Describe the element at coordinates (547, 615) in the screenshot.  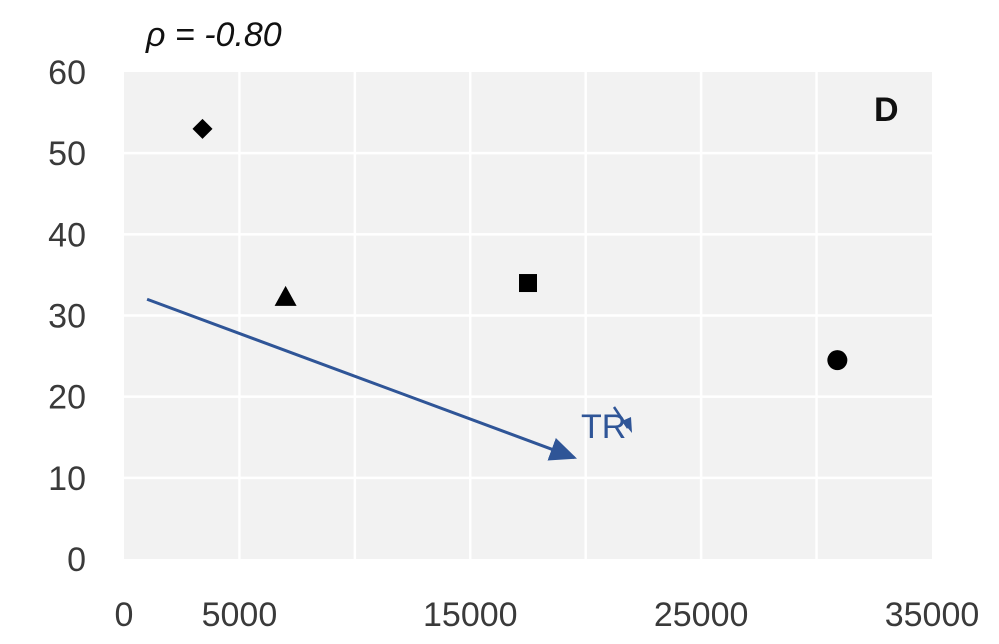
I see `x-axis-ticks: 0 5000 15000 25000 35000` at that location.